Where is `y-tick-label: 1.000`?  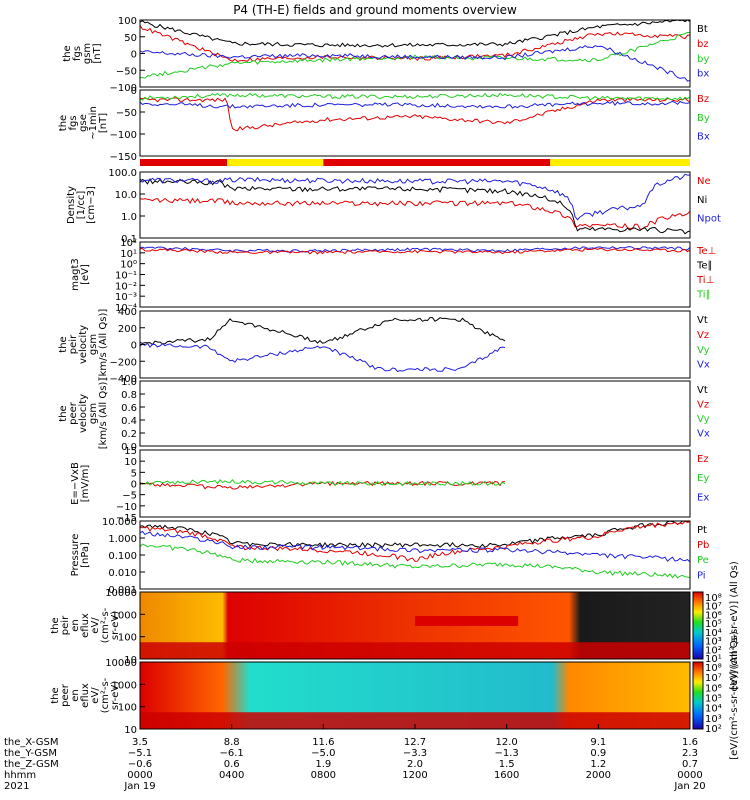 y-tick-label: 1.000 is located at coordinates (122, 539).